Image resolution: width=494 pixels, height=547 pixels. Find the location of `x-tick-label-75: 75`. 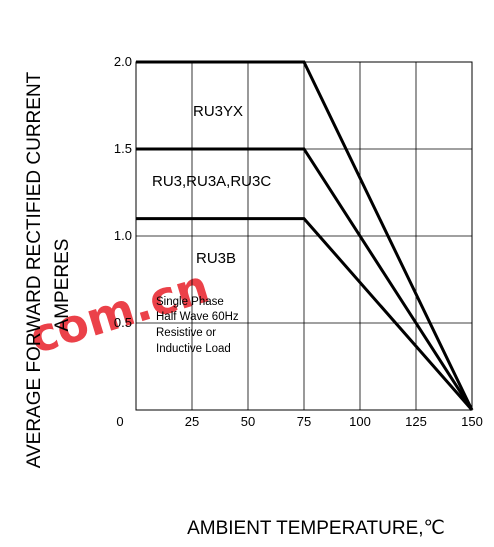

x-tick-label-75: 75 is located at coordinates (304, 421).